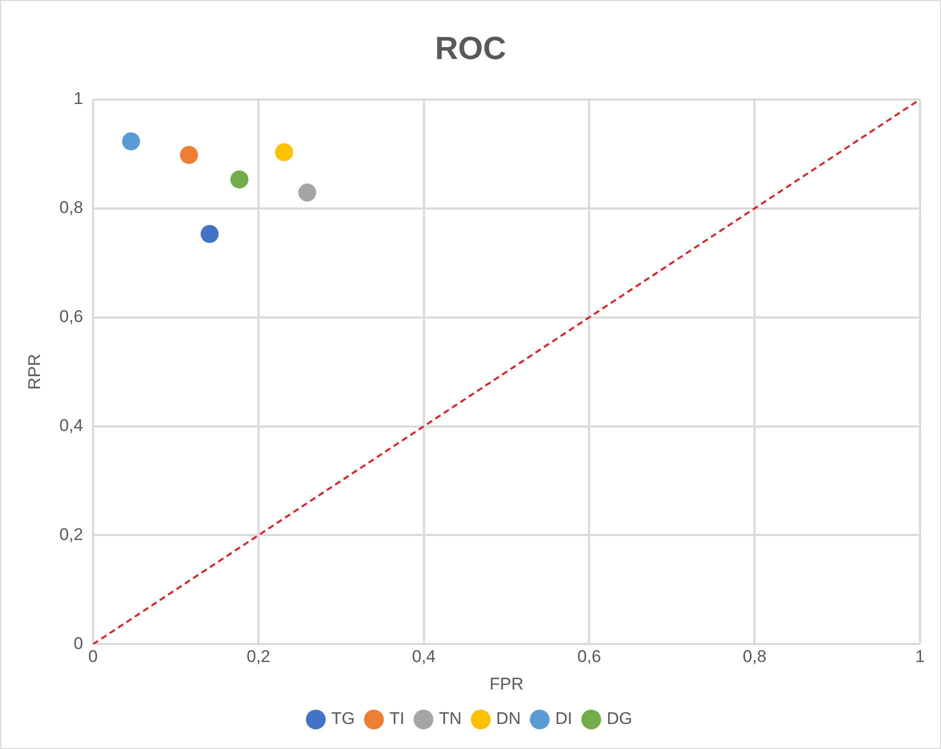 The height and width of the screenshot is (749, 941). I want to click on y-tick-label: 0,8, so click(71, 208).